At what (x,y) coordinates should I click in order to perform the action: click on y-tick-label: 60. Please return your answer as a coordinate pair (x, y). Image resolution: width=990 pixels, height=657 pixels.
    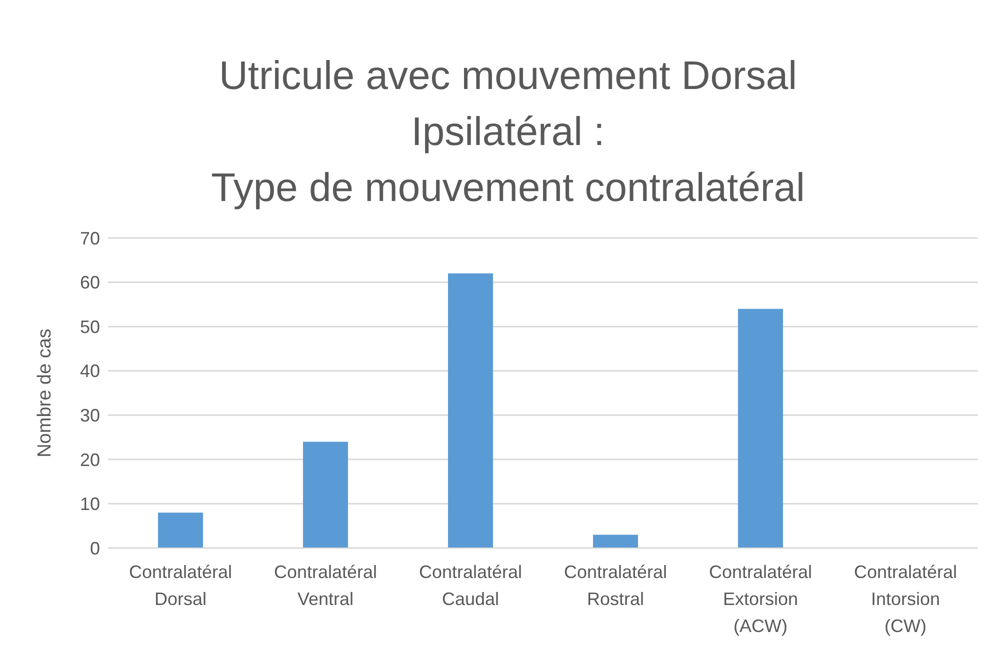
    Looking at the image, I should click on (90, 282).